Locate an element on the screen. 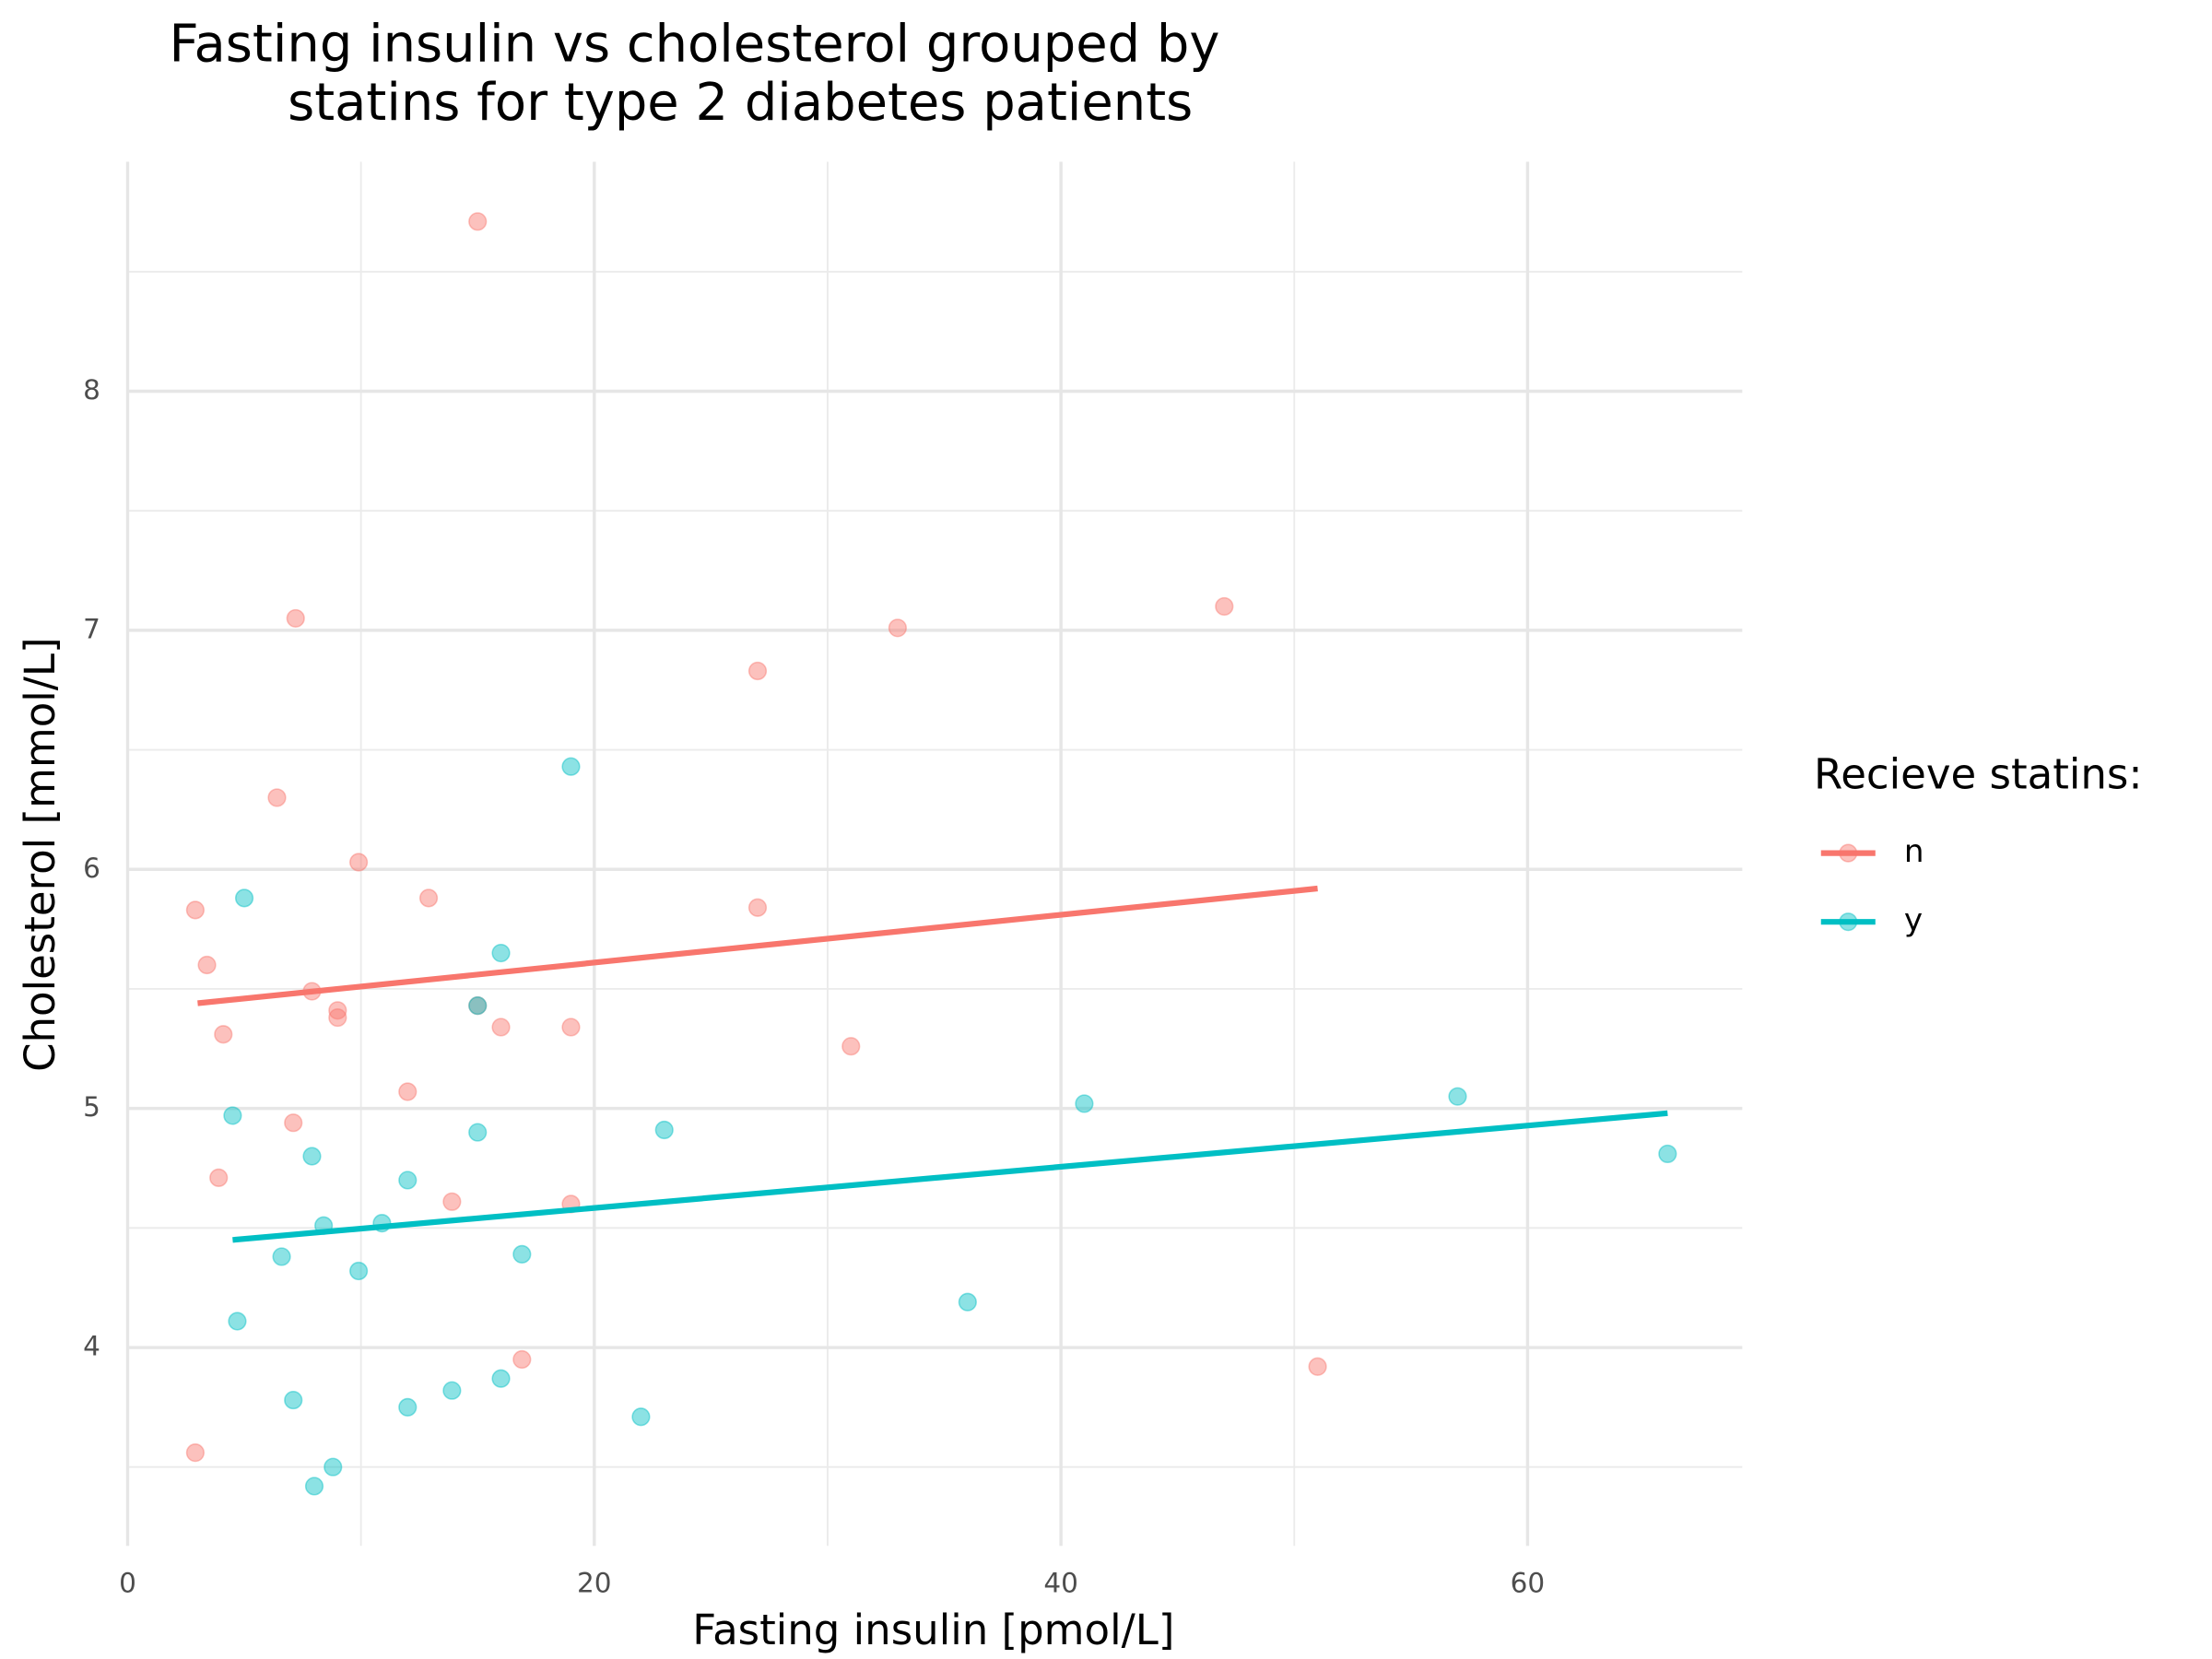  x-tick-label: 40 is located at coordinates (1060, 1583).